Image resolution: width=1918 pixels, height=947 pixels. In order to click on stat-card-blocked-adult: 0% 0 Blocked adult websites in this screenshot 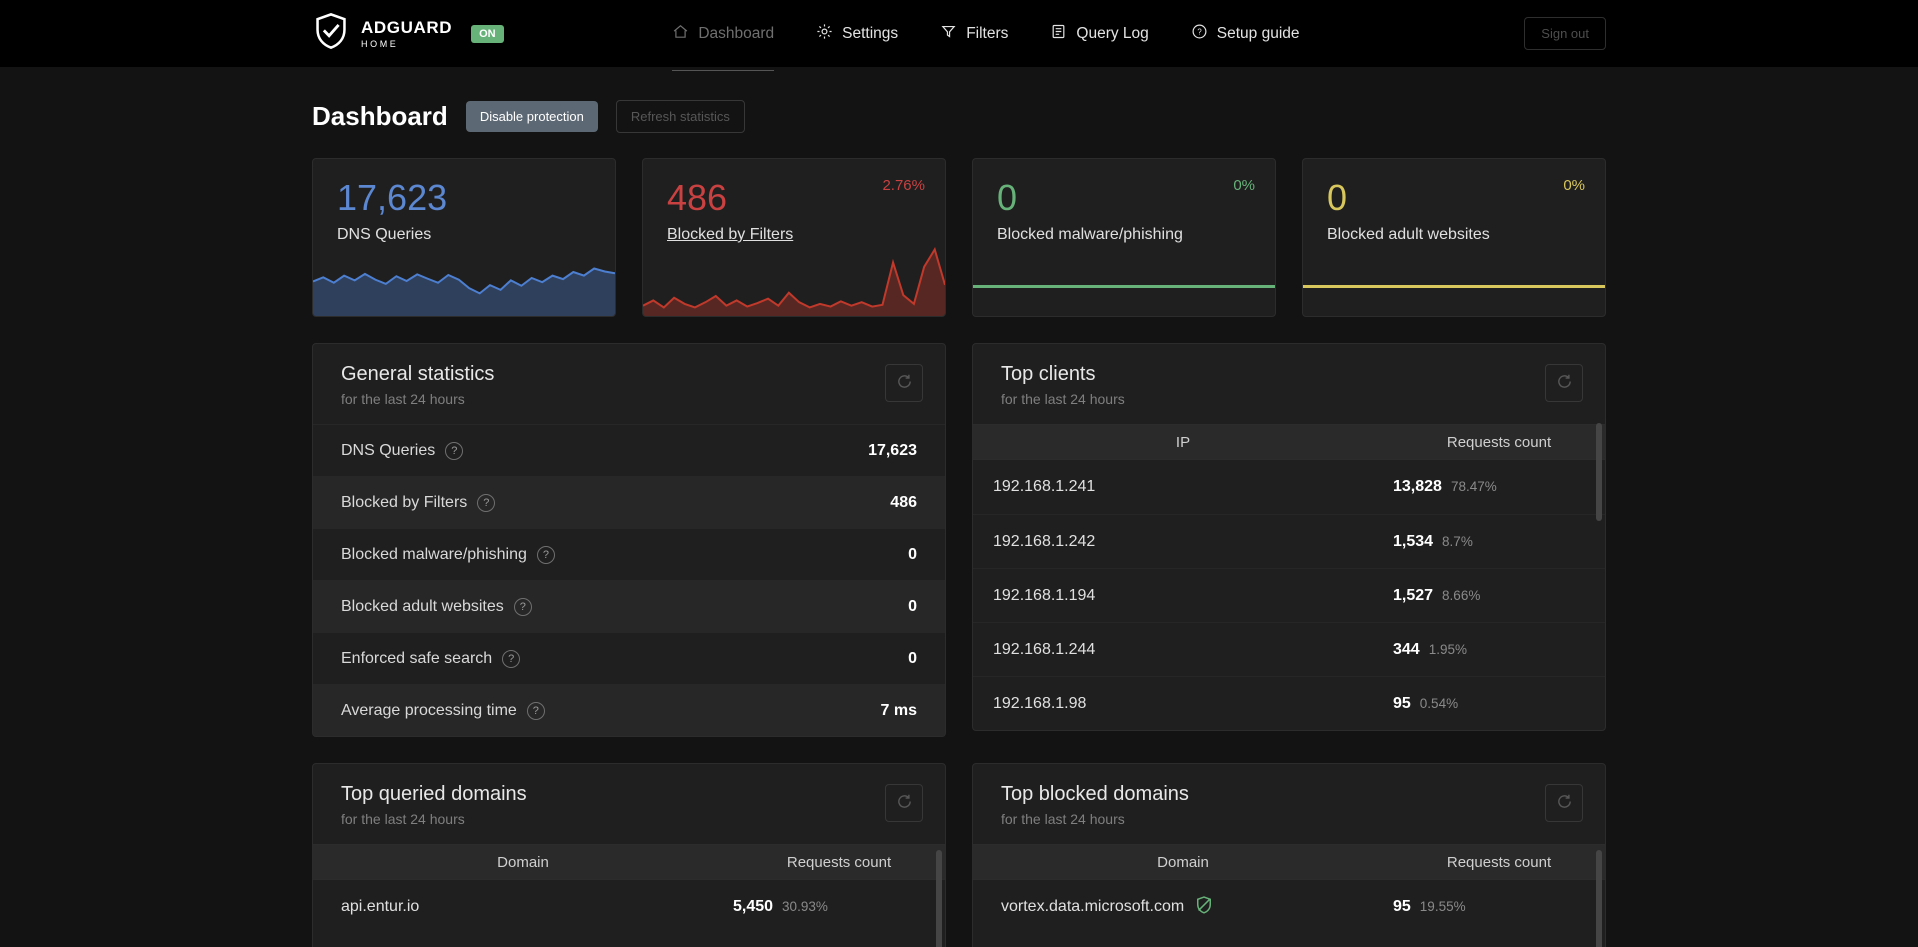, I will do `click(1454, 237)`.